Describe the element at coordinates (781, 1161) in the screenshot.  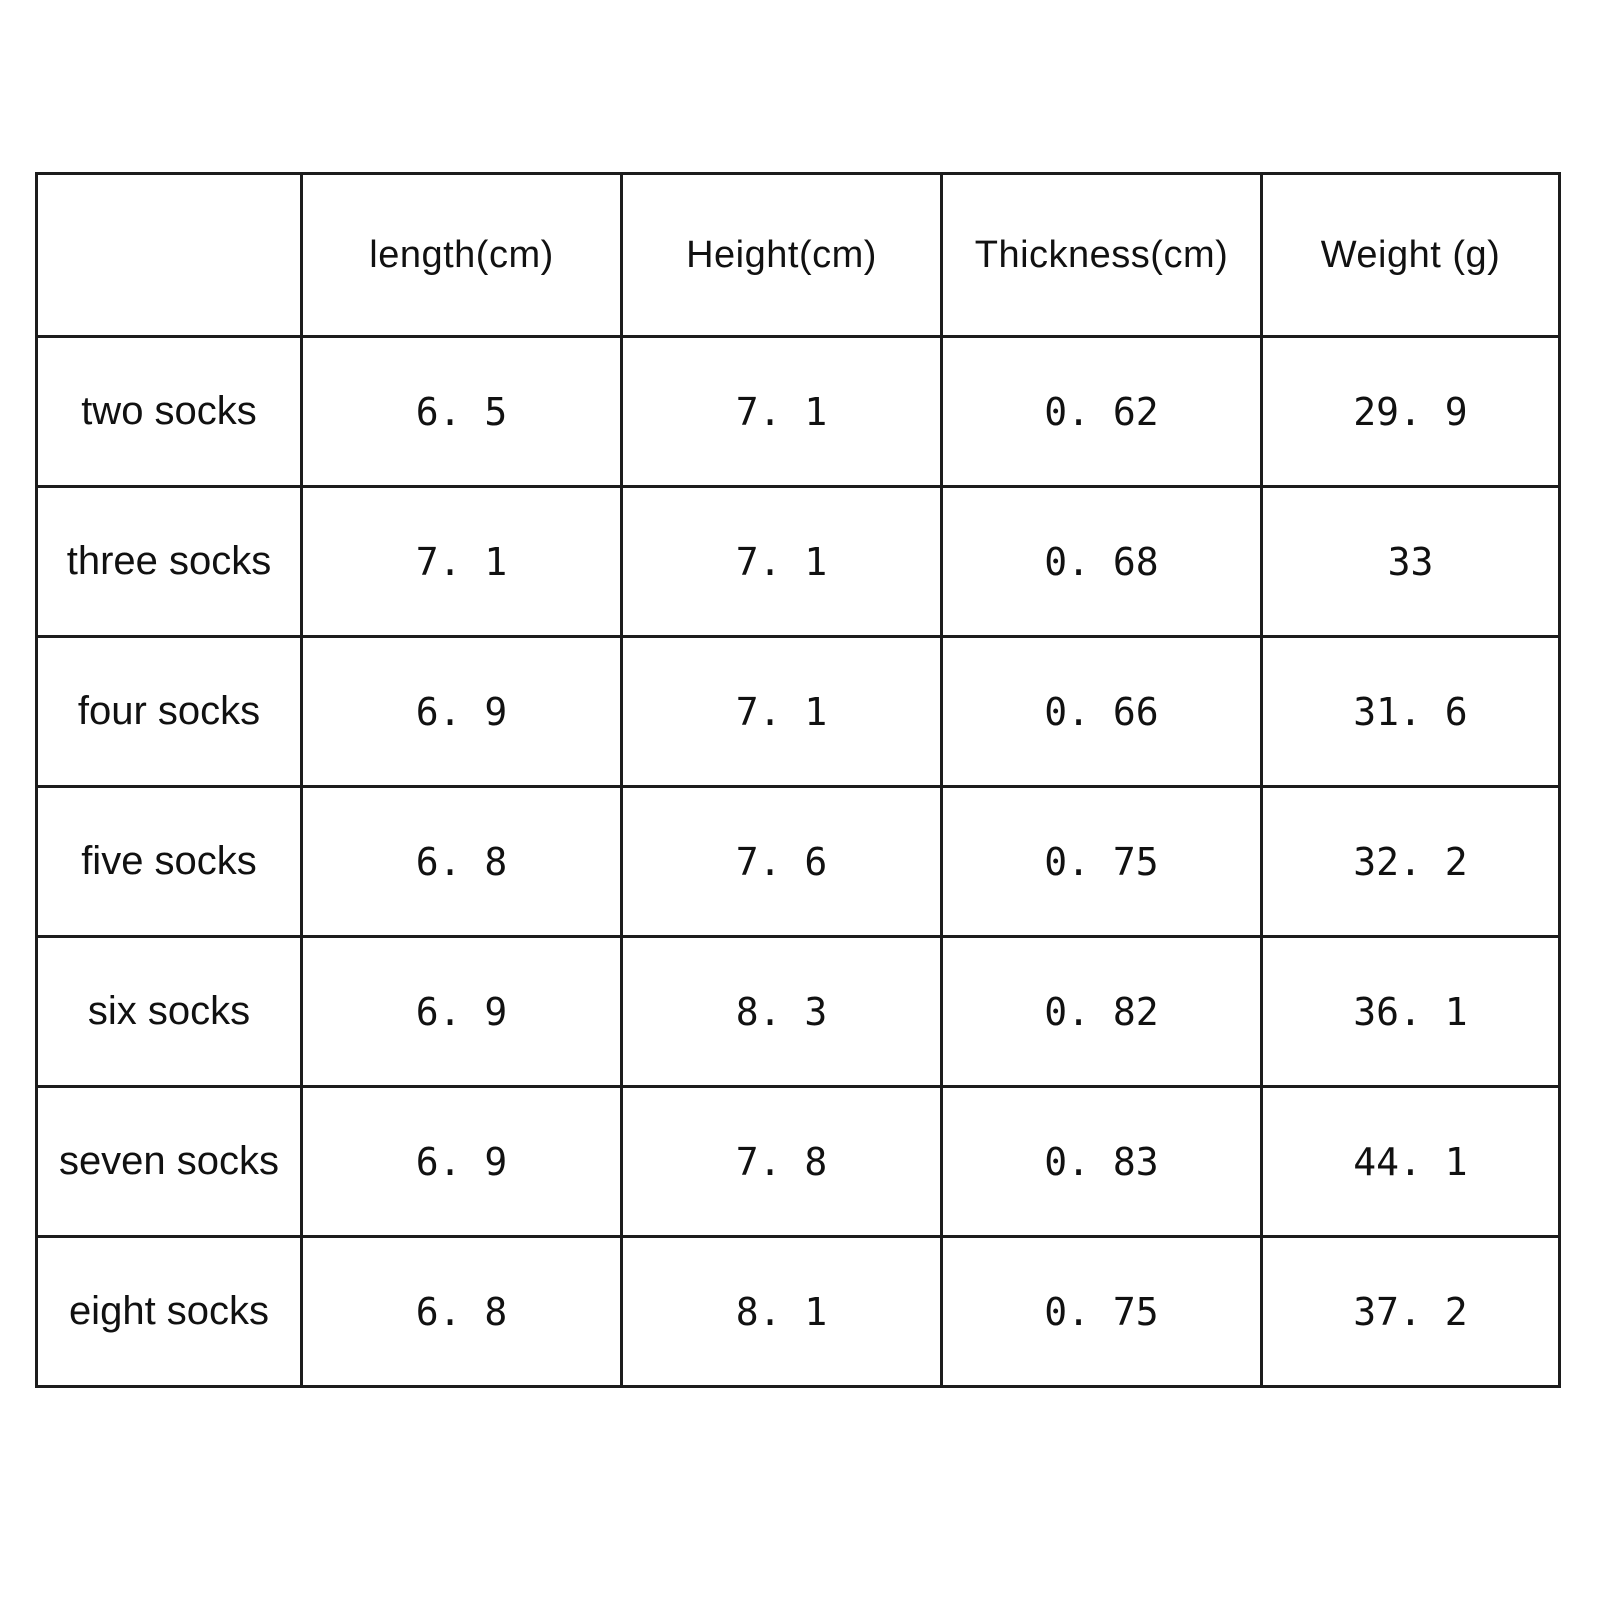
I see `cell-height: 7. 8` at that location.